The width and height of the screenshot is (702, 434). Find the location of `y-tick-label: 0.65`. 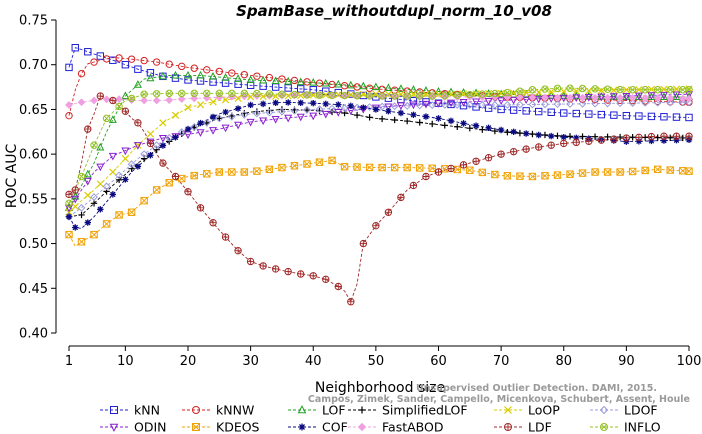

y-tick-label: 0.65 is located at coordinates (33, 110).